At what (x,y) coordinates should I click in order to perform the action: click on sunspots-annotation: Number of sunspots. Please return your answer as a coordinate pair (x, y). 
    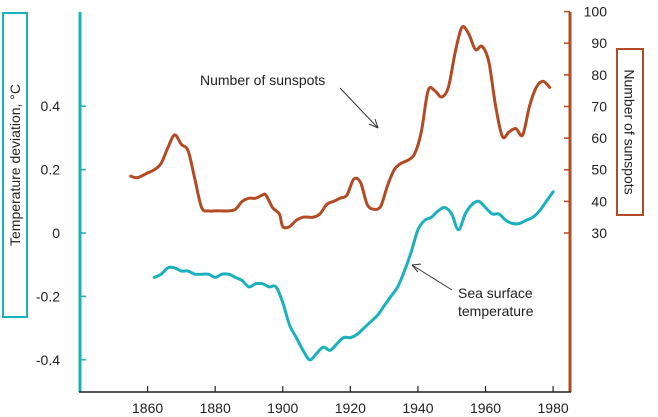
    Looking at the image, I should click on (262, 80).